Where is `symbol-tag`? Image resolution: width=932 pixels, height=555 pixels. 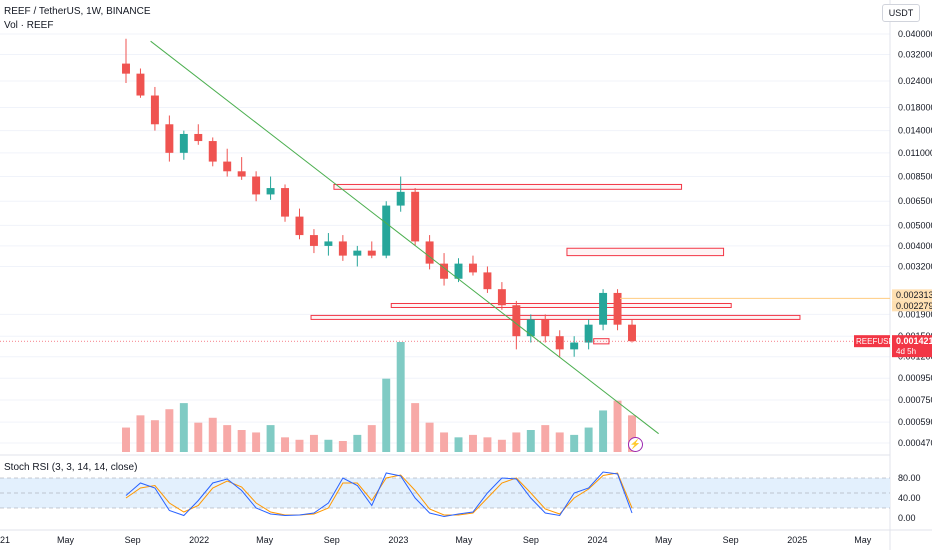 symbol-tag is located at coordinates (872, 341).